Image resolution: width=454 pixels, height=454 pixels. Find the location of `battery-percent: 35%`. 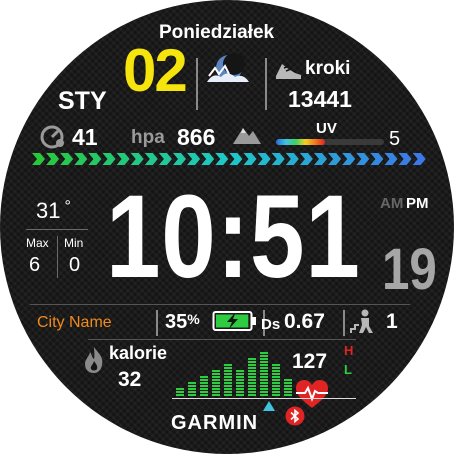

battery-percent: 35% is located at coordinates (182, 322).